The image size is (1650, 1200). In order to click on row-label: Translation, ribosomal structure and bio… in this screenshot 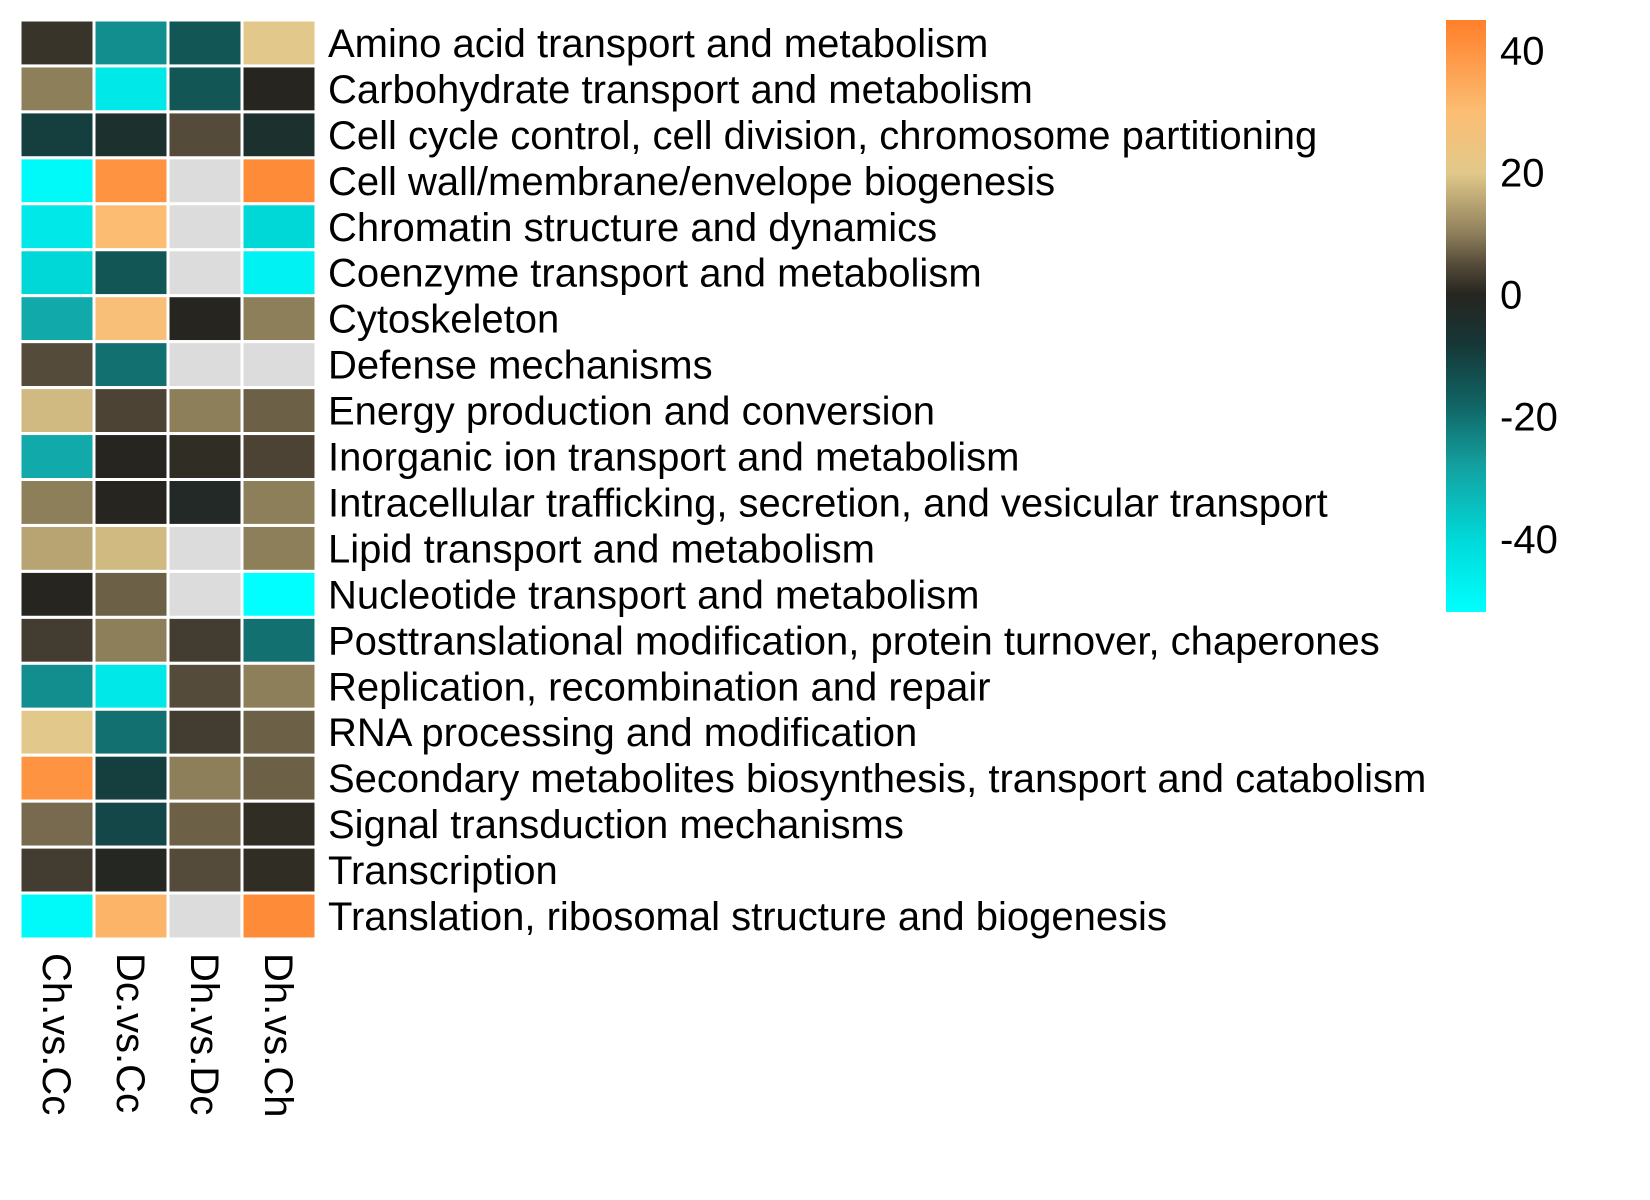, I will do `click(747, 917)`.